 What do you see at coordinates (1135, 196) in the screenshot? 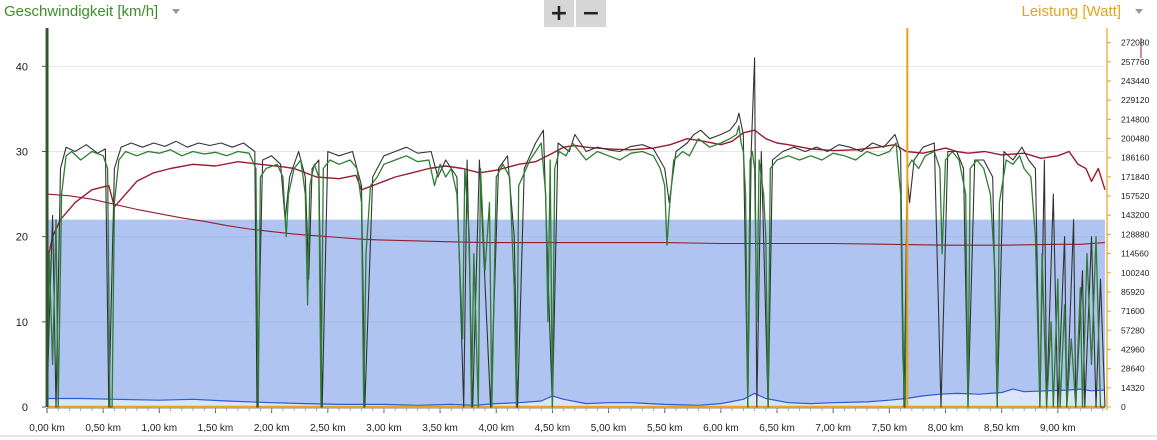
I see `right-tick-label: 157520` at bounding box center [1135, 196].